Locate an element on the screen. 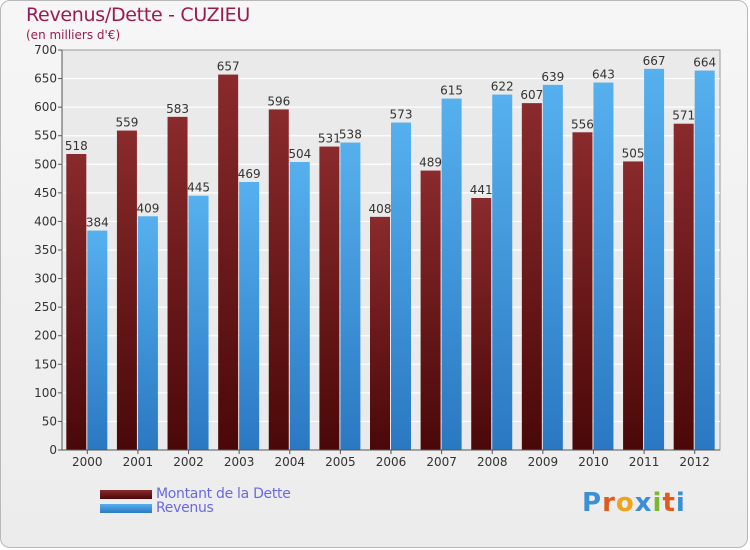  data-label-dette: 531 is located at coordinates (329, 139).